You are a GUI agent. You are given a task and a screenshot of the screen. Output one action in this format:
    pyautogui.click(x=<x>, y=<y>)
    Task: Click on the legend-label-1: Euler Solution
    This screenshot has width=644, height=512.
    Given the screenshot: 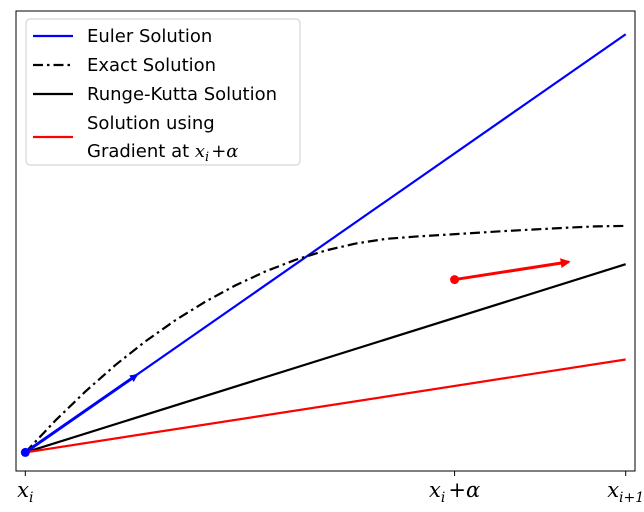 What is the action you would take?
    pyautogui.click(x=149, y=36)
    